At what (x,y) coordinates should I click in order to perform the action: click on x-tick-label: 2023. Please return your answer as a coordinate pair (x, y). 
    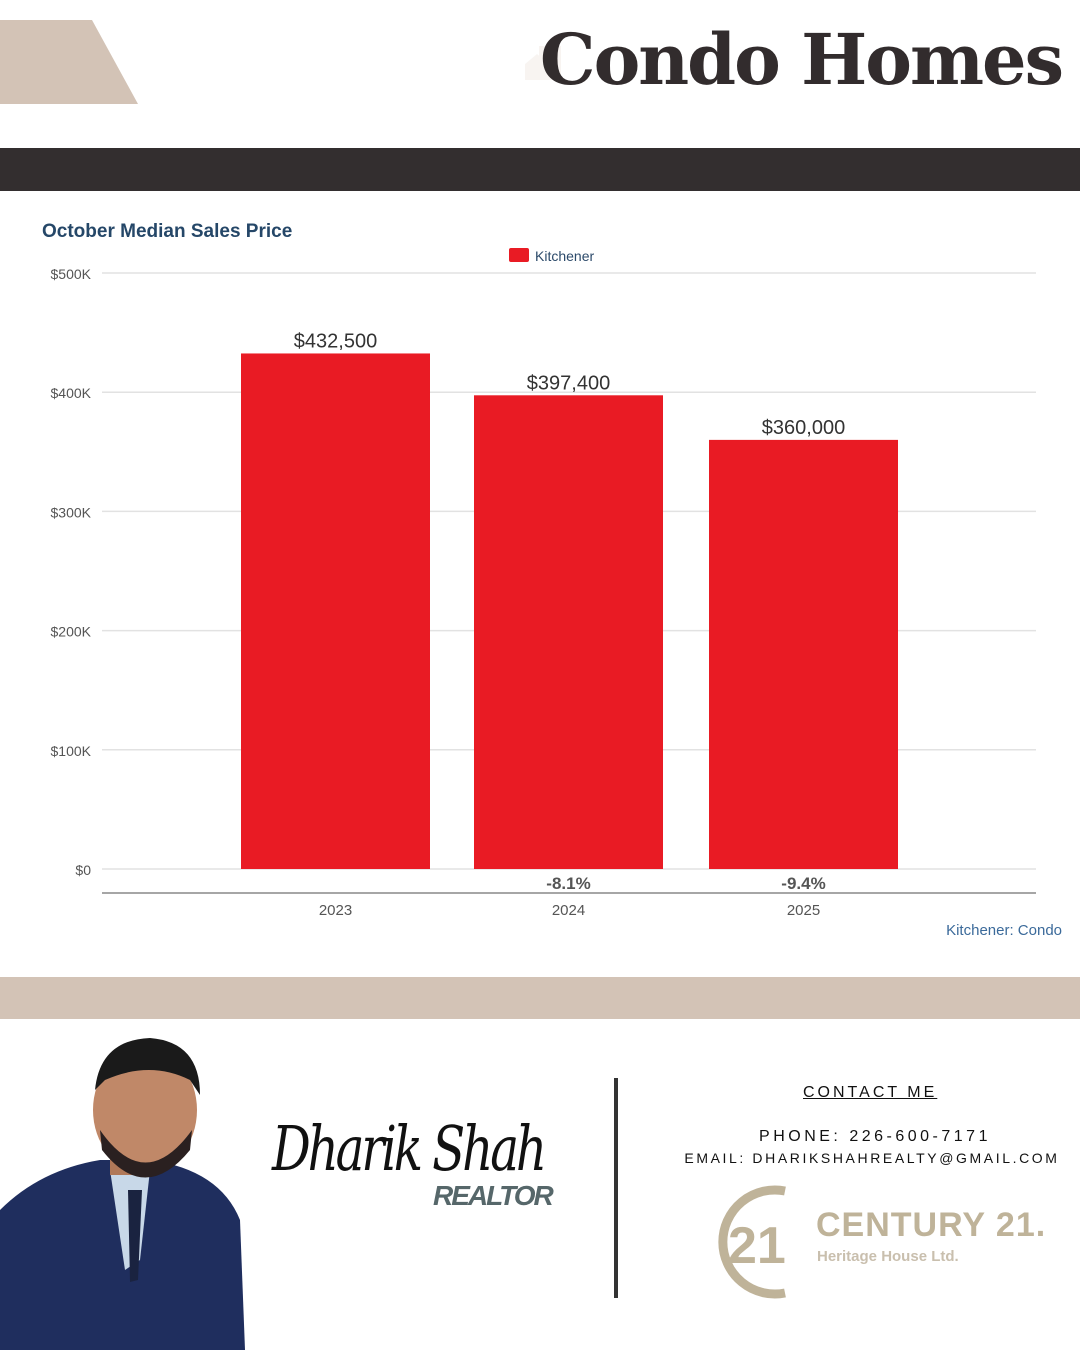
    Looking at the image, I should click on (335, 910).